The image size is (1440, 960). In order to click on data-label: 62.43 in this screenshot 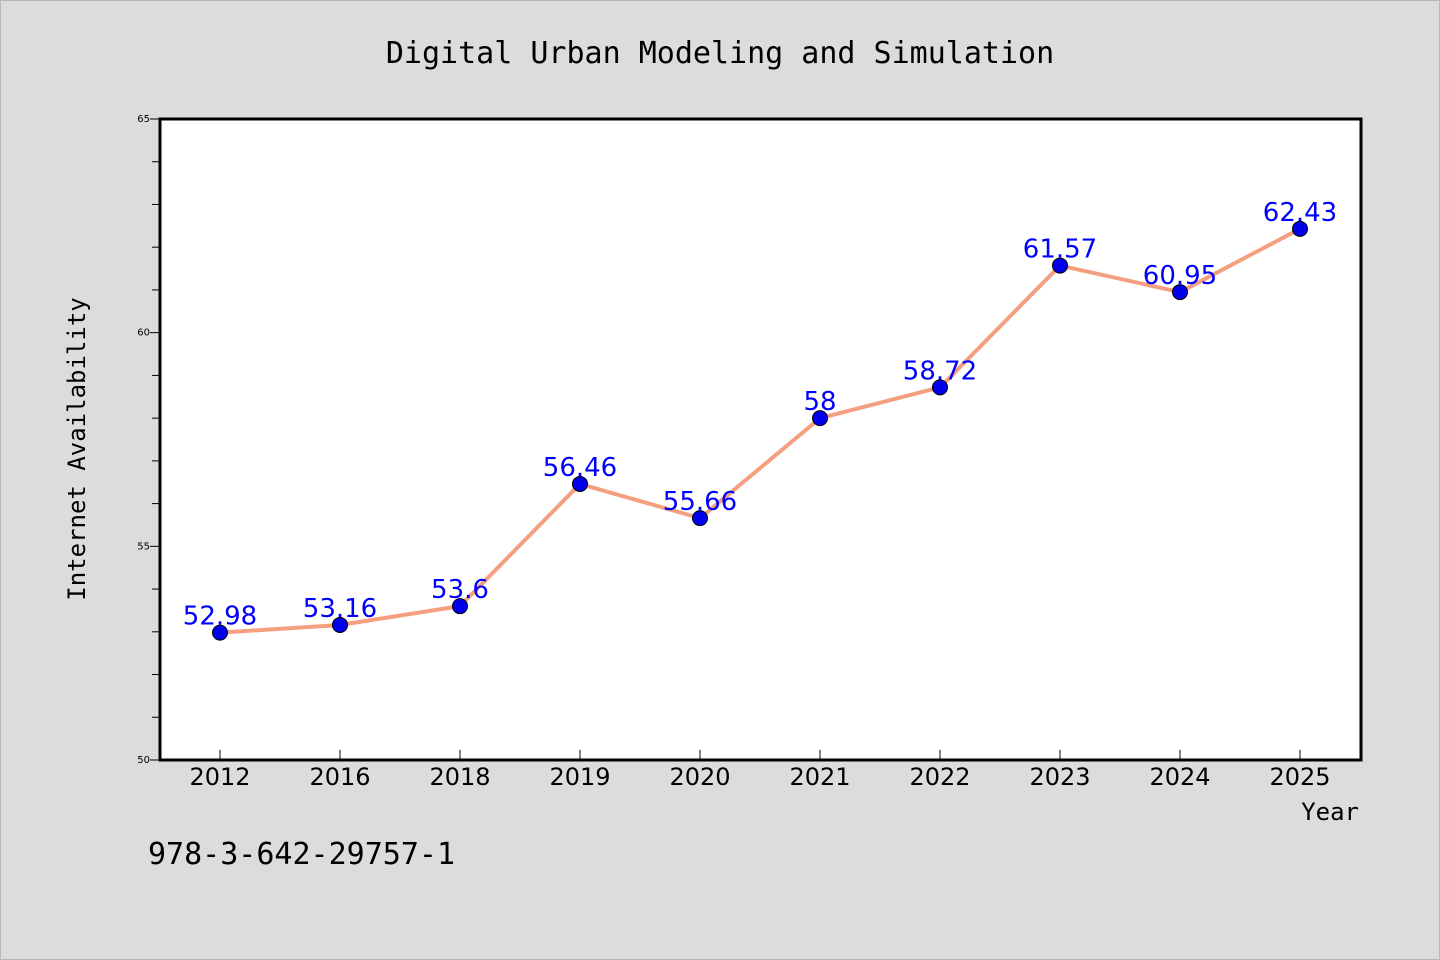, I will do `click(1300, 213)`.